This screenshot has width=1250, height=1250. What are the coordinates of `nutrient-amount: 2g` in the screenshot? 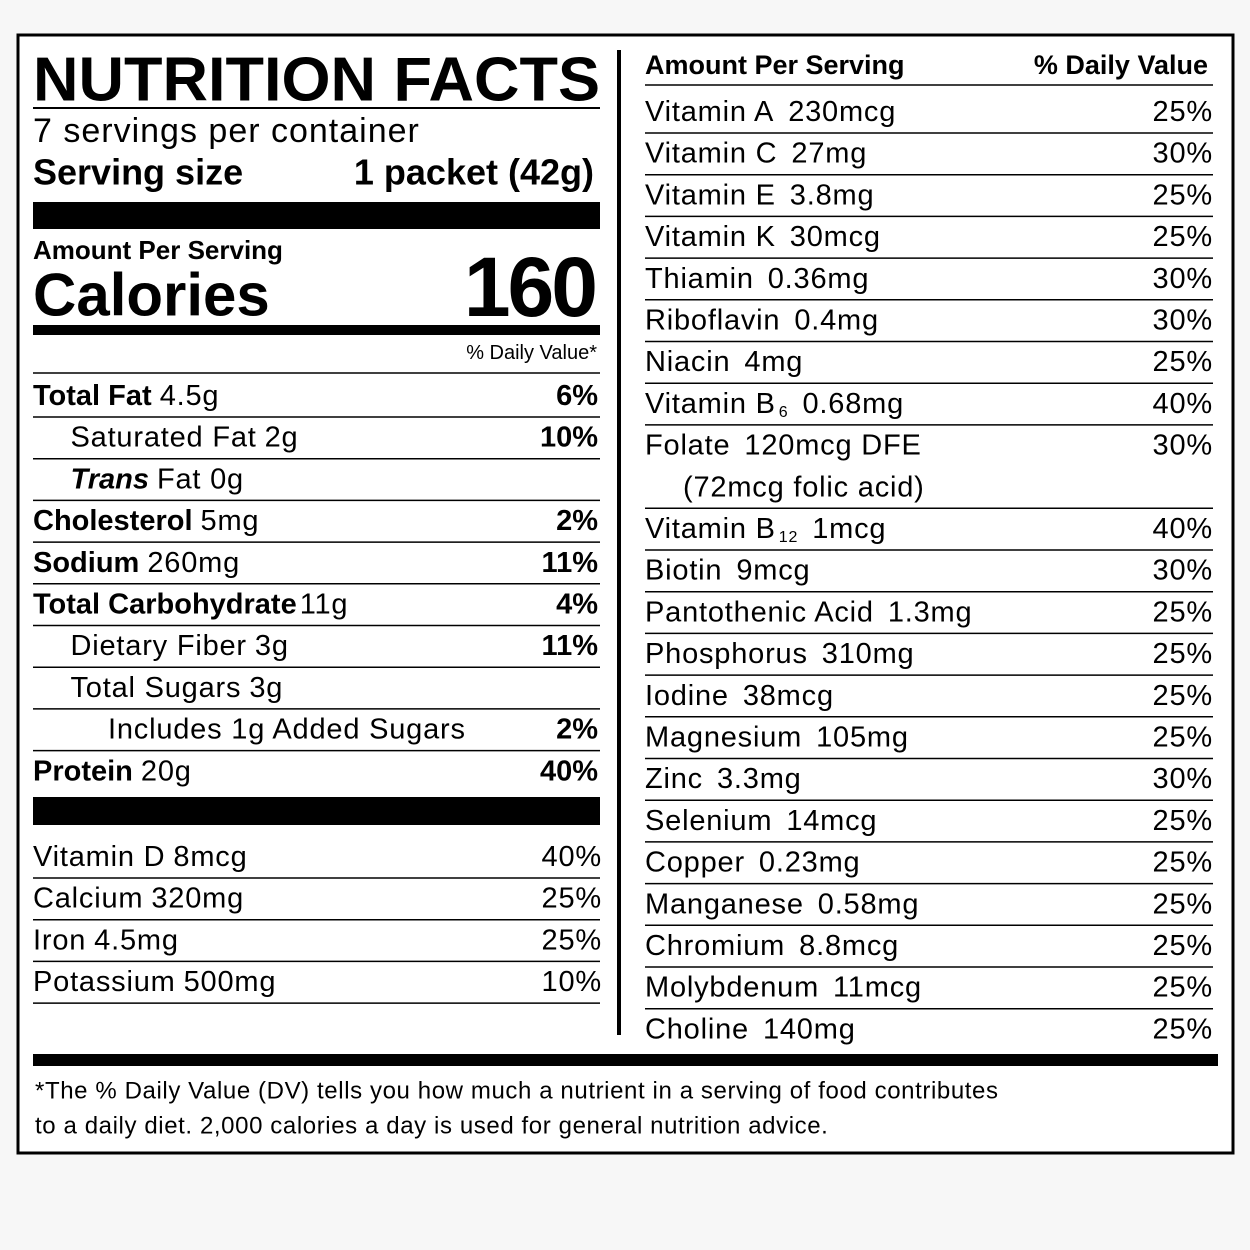 It's located at (282, 438).